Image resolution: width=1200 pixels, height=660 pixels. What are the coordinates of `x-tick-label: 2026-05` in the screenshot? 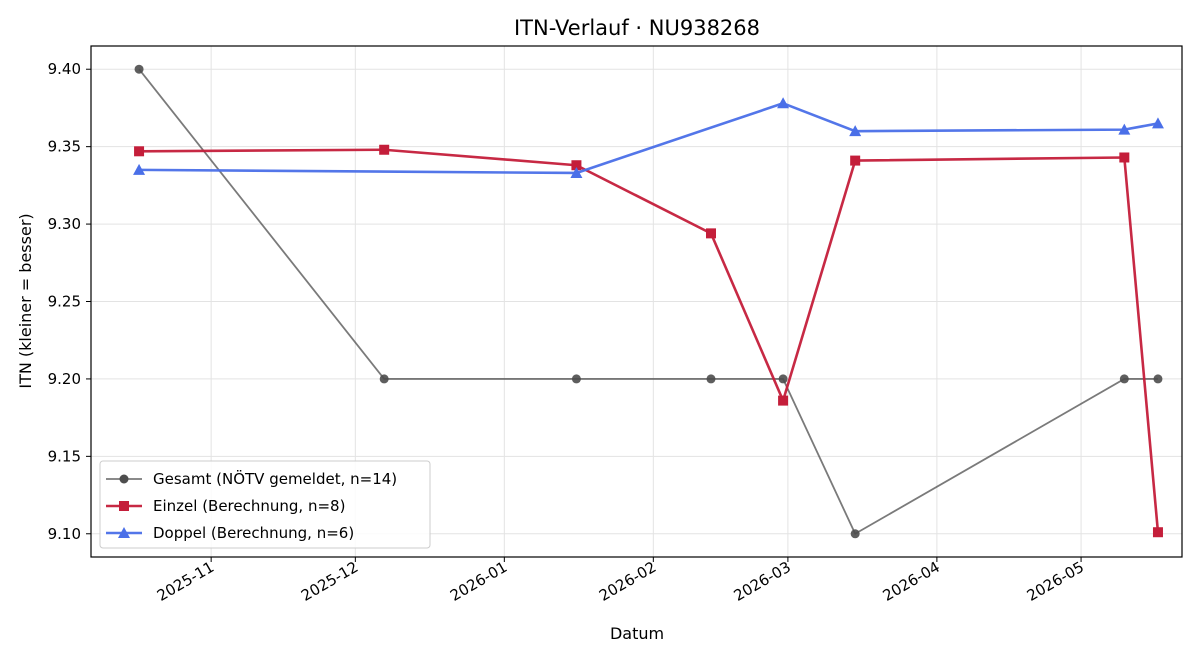 It's located at (1055, 581).